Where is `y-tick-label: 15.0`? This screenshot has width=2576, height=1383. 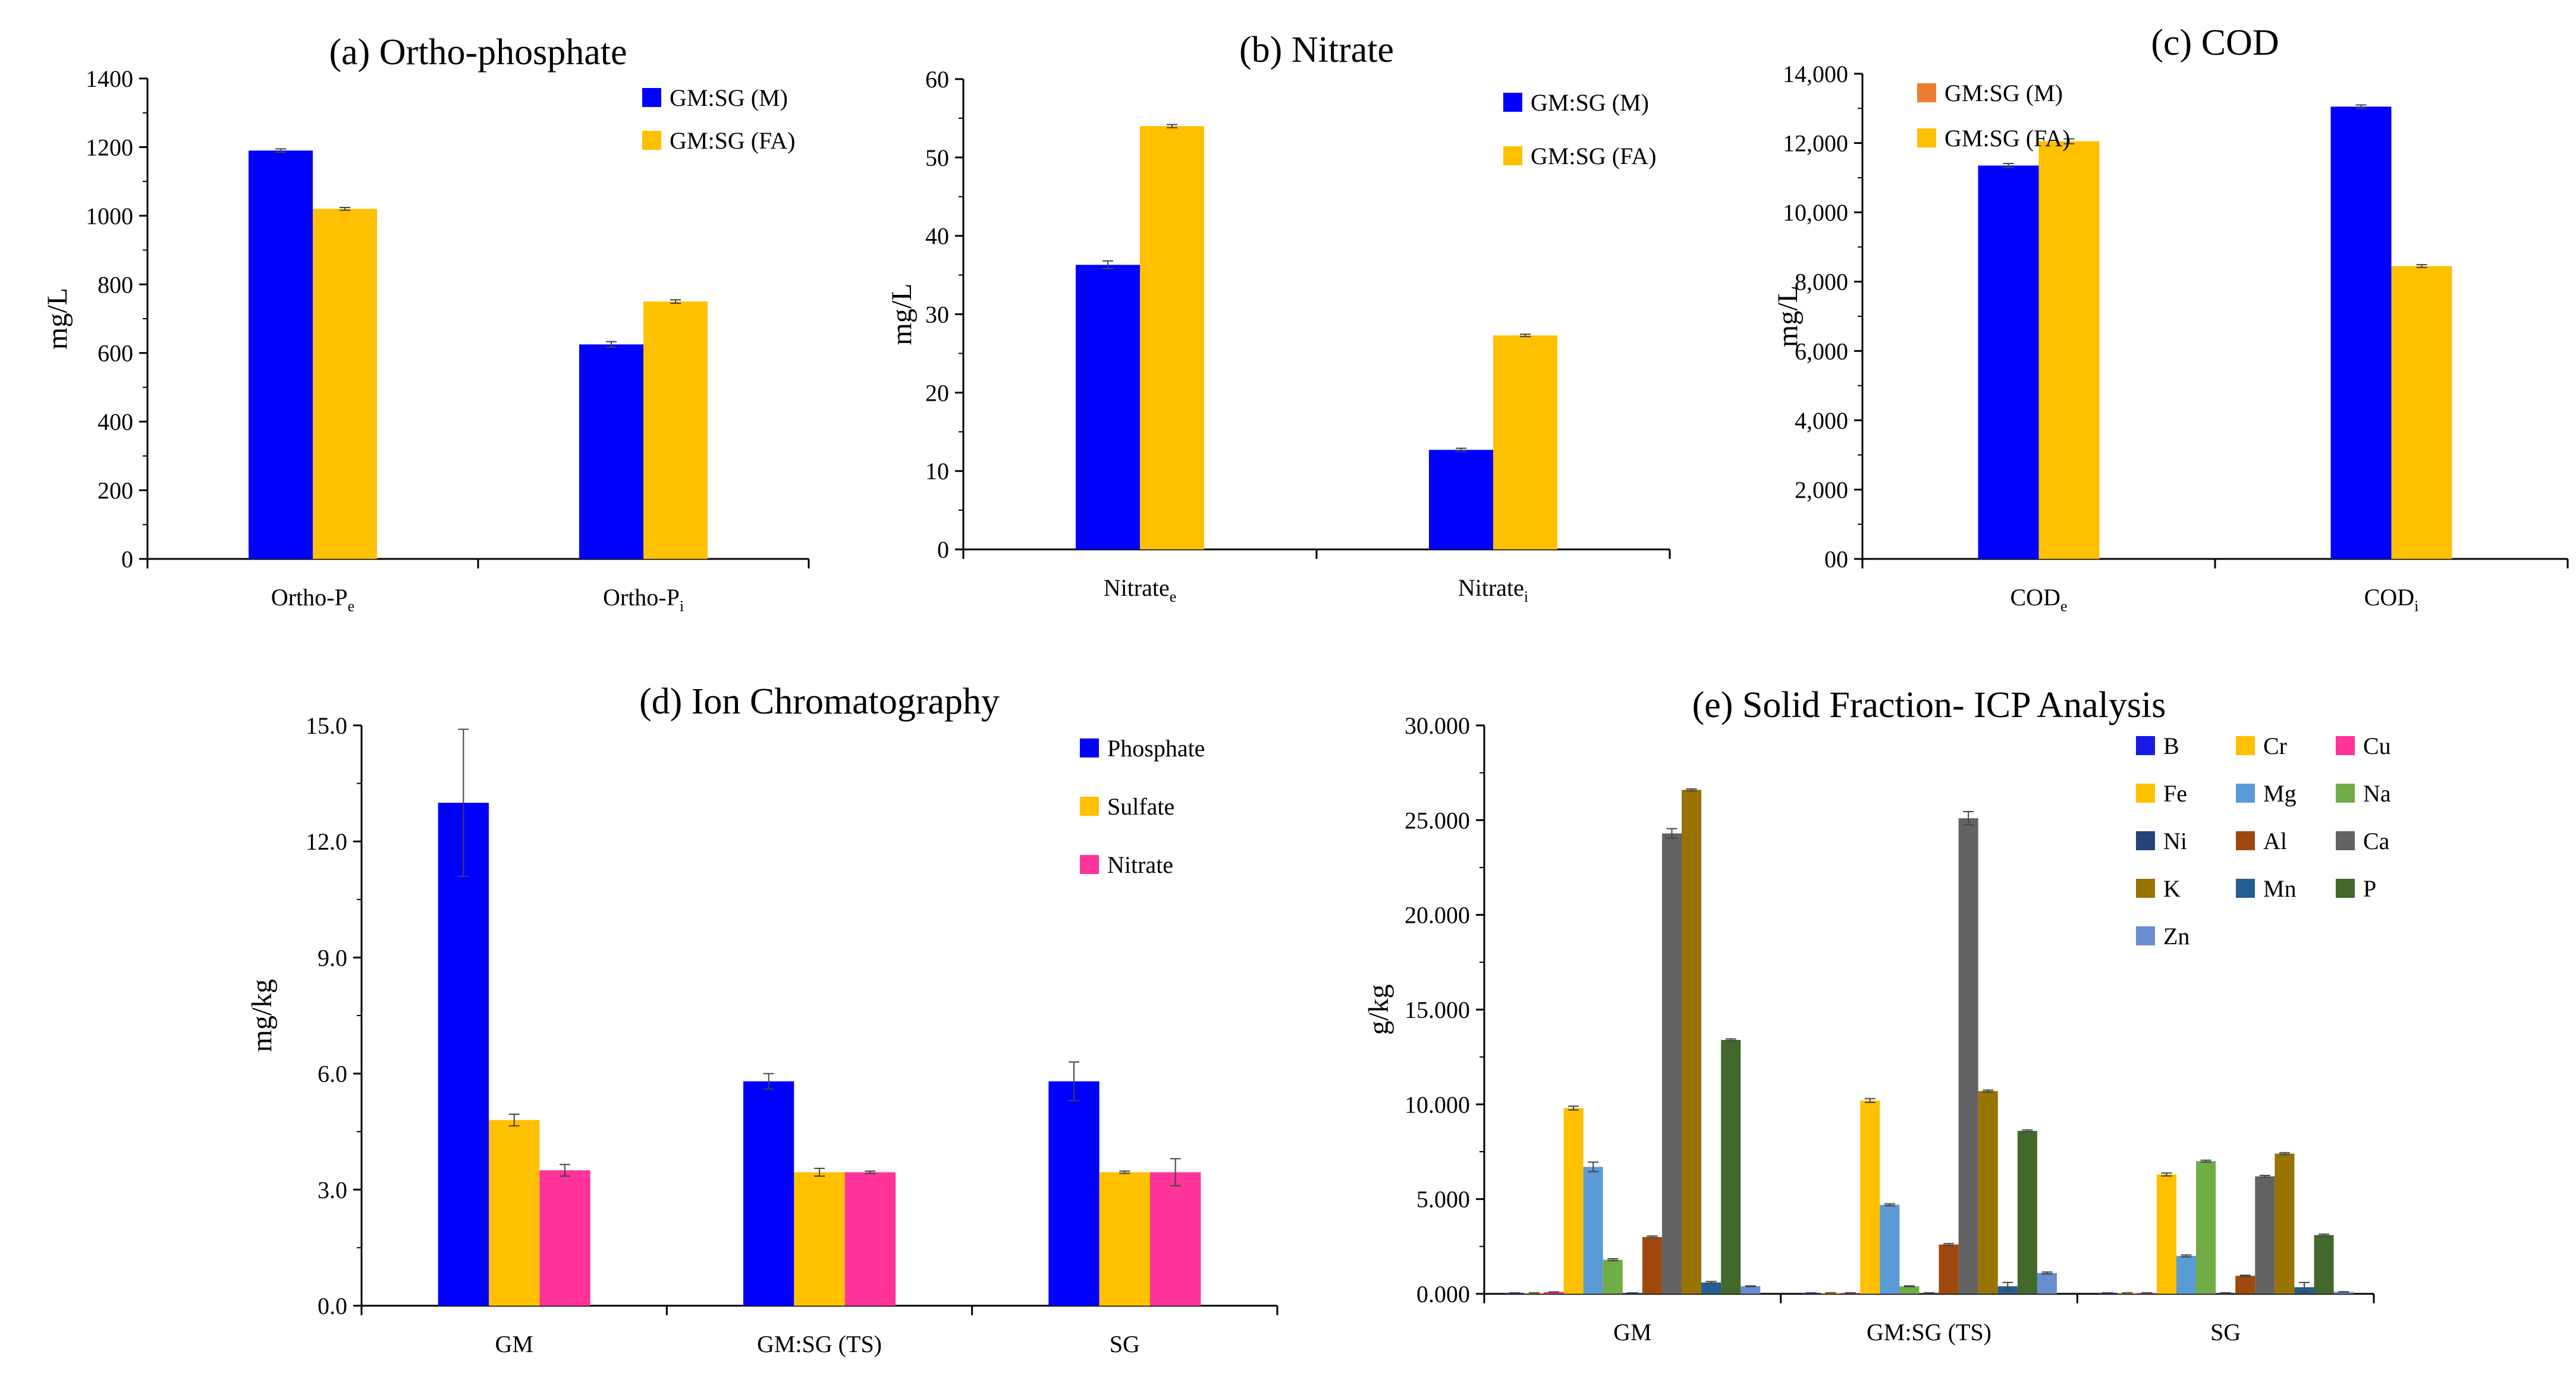 y-tick-label: 15.0 is located at coordinates (326, 726).